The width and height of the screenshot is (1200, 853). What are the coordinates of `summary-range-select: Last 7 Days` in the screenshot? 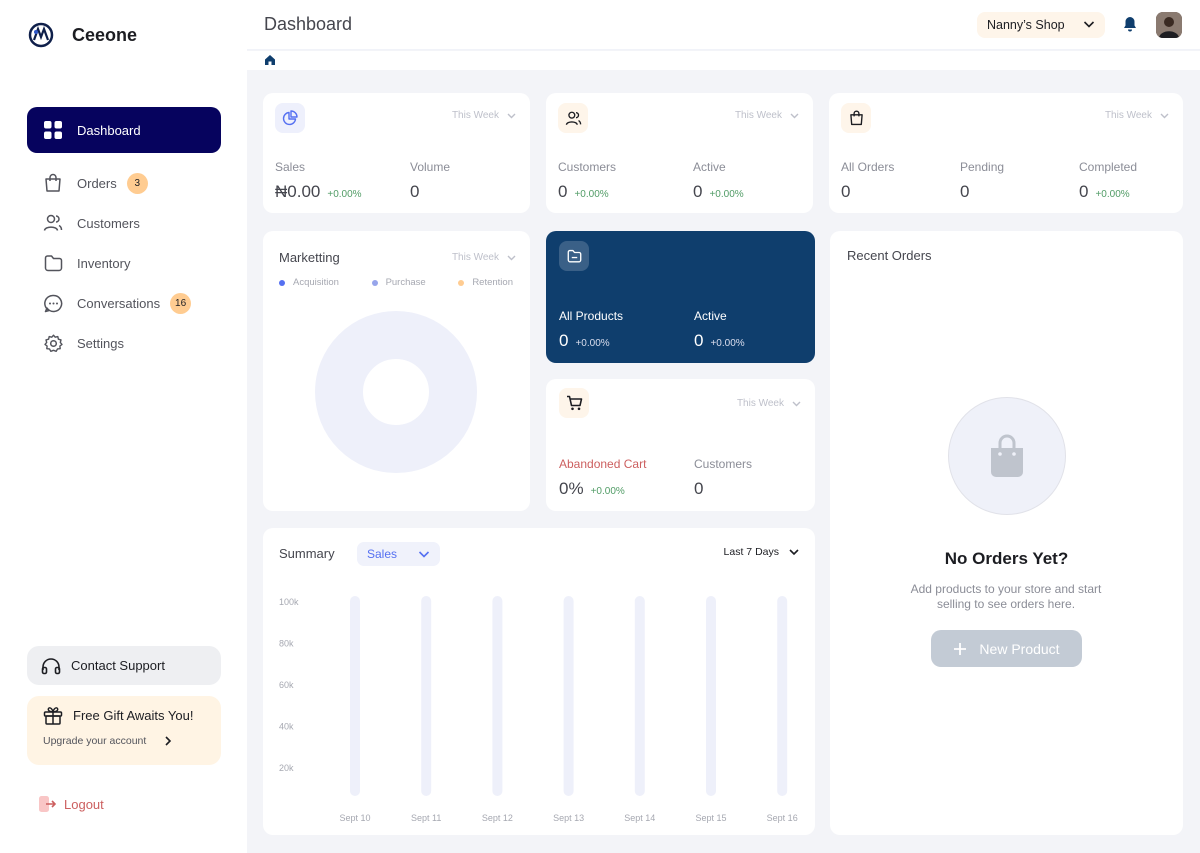 It's located at (761, 552).